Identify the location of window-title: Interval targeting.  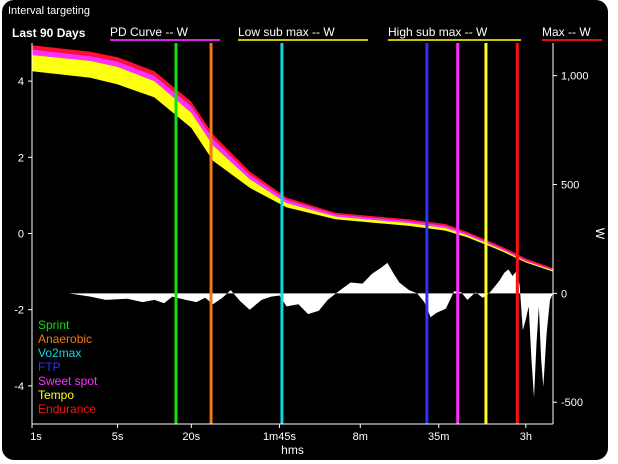
(49, 11).